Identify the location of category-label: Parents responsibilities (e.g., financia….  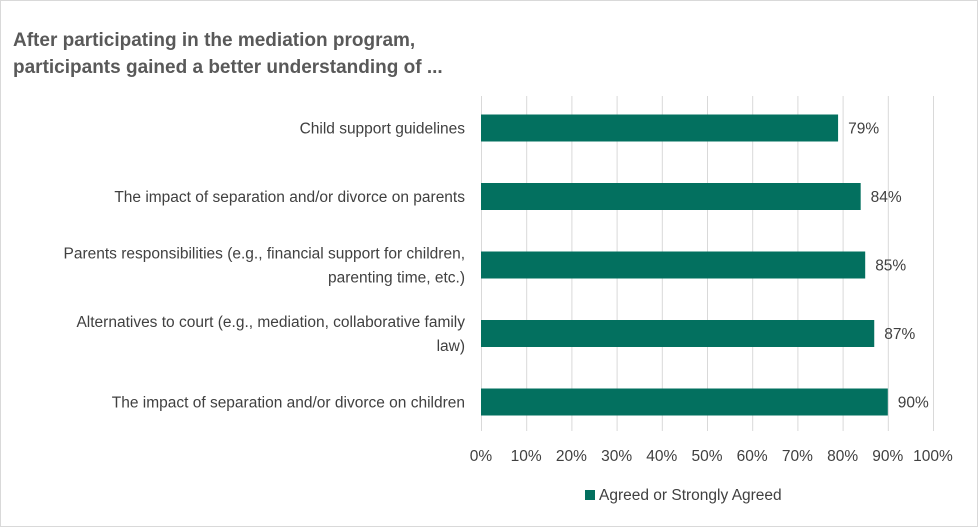
(264, 266).